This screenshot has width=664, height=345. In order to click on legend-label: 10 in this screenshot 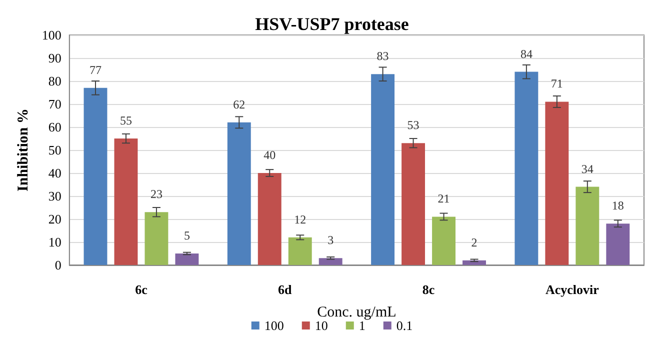, I will do `click(321, 325)`.